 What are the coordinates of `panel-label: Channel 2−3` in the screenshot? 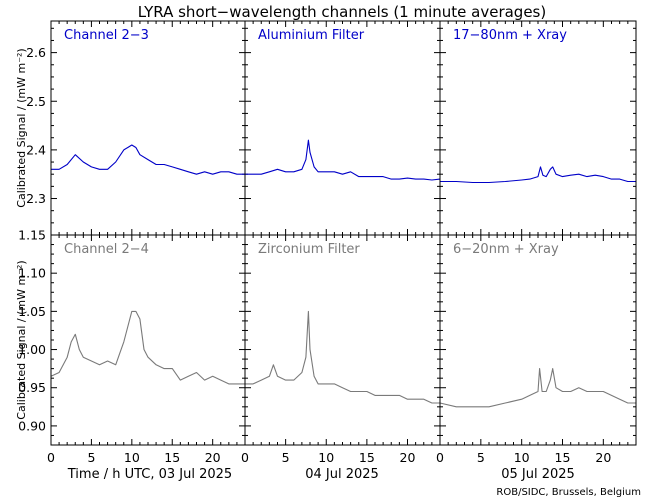 It's located at (106, 35).